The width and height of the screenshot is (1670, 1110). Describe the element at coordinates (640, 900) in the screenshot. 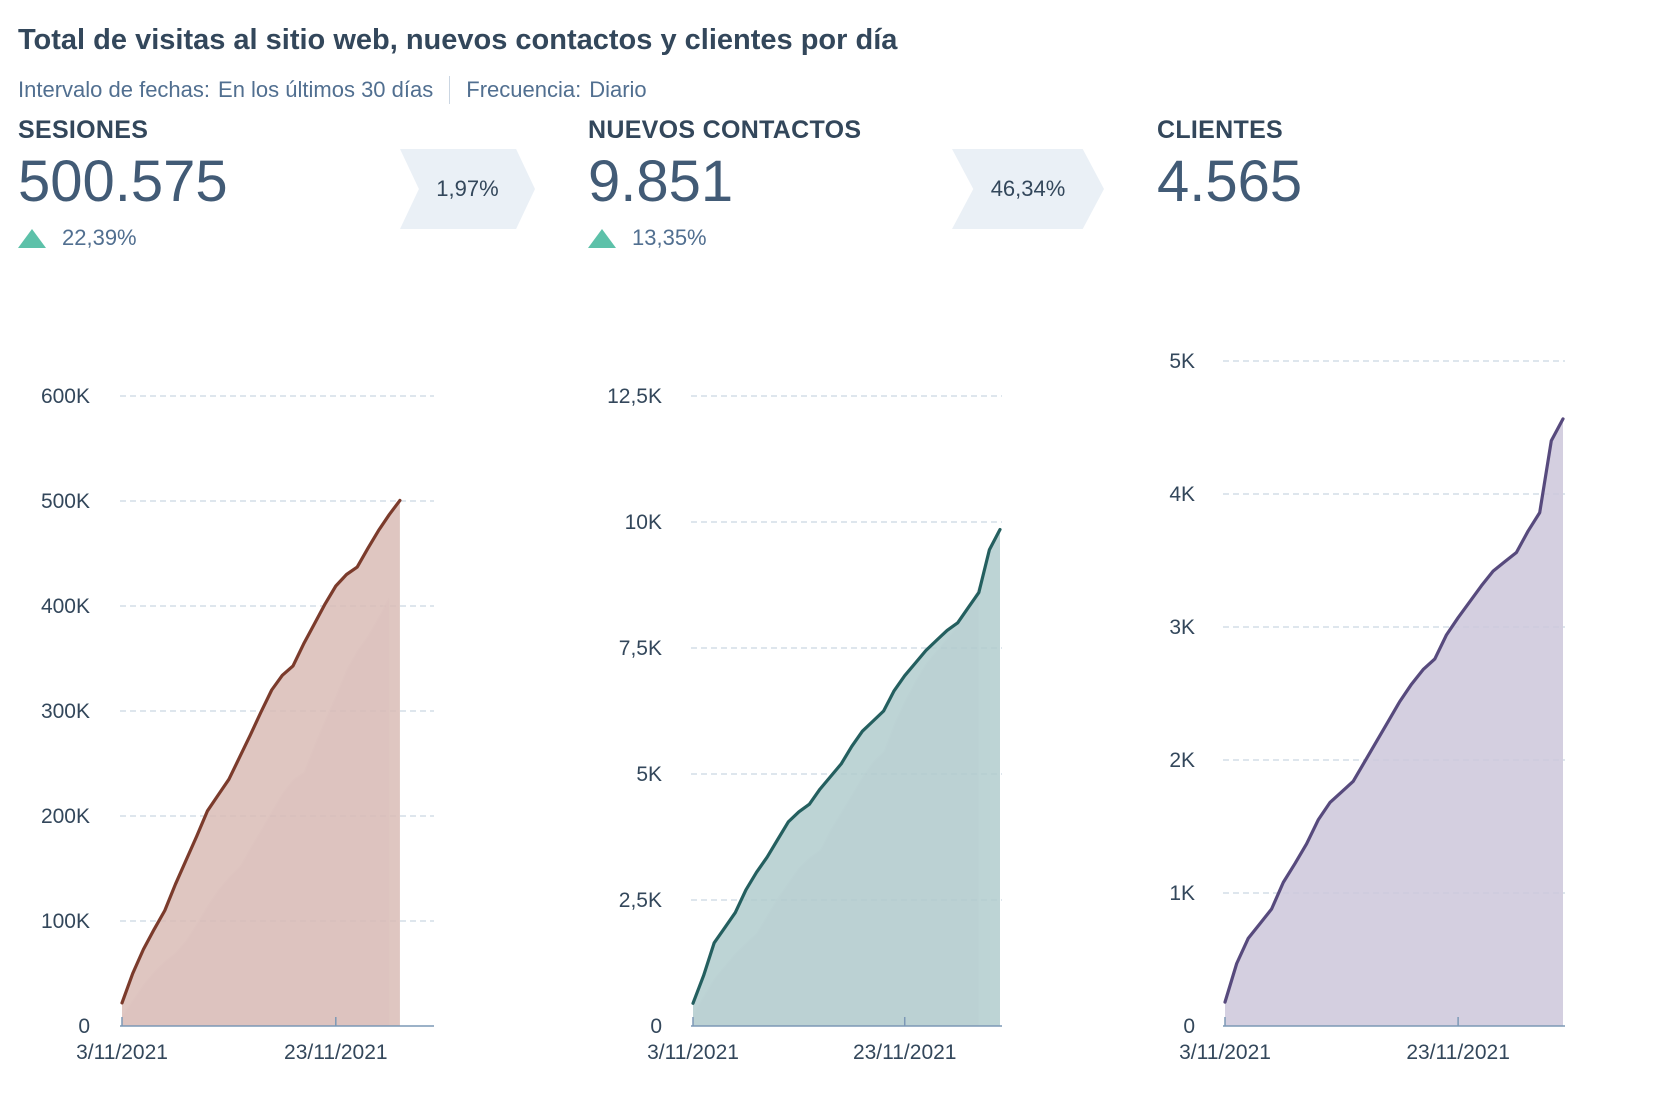

I see `contacts-y-tick-label: 2,5K` at that location.